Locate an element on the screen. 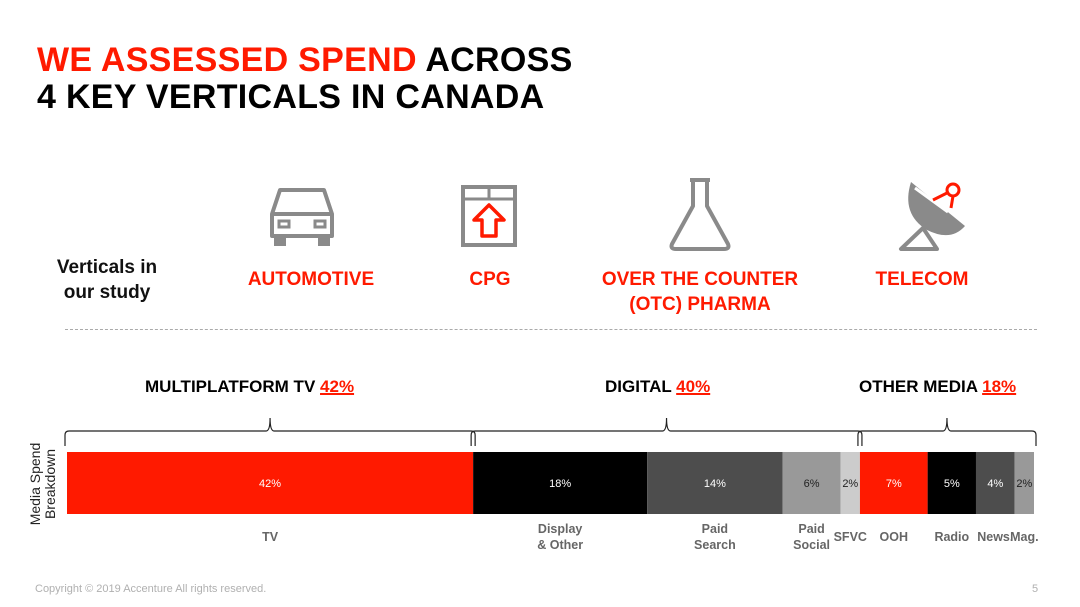  category-multiplatform-tv: MULTIPLATFORM TV 42% is located at coordinates (249, 387).